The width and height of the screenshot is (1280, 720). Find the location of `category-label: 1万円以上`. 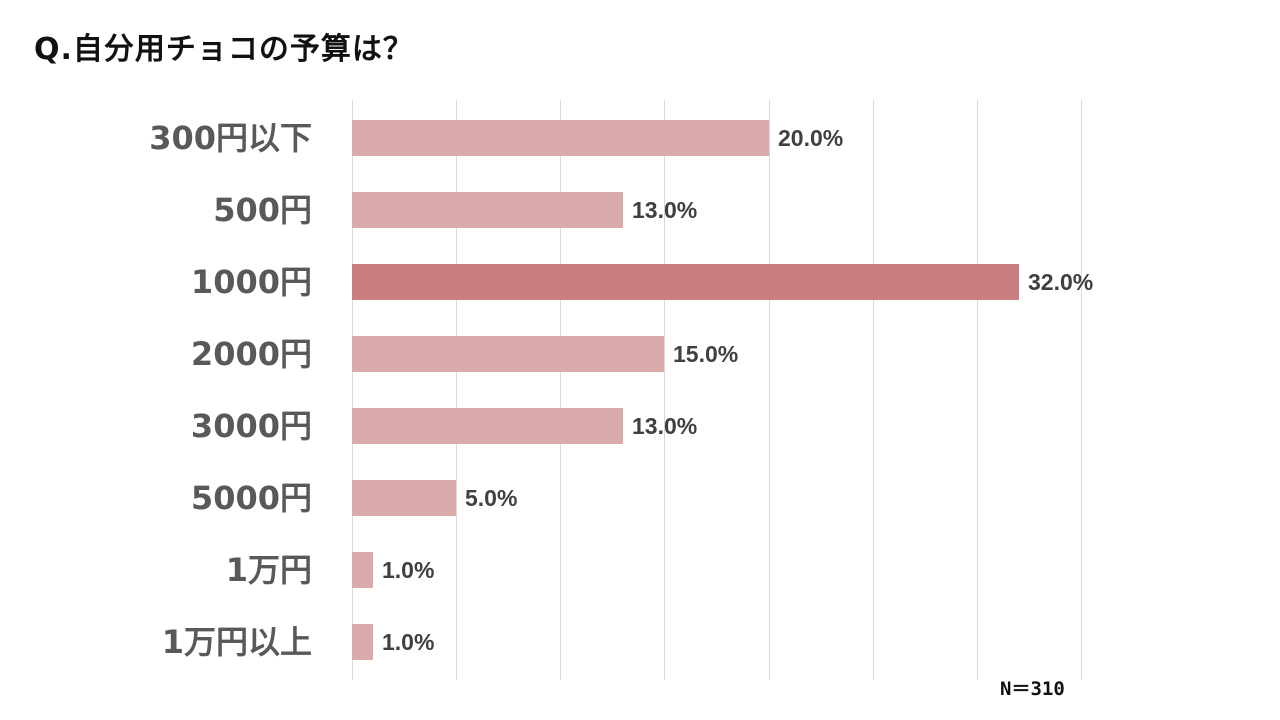

category-label: 1万円以上 is located at coordinates (236, 642).